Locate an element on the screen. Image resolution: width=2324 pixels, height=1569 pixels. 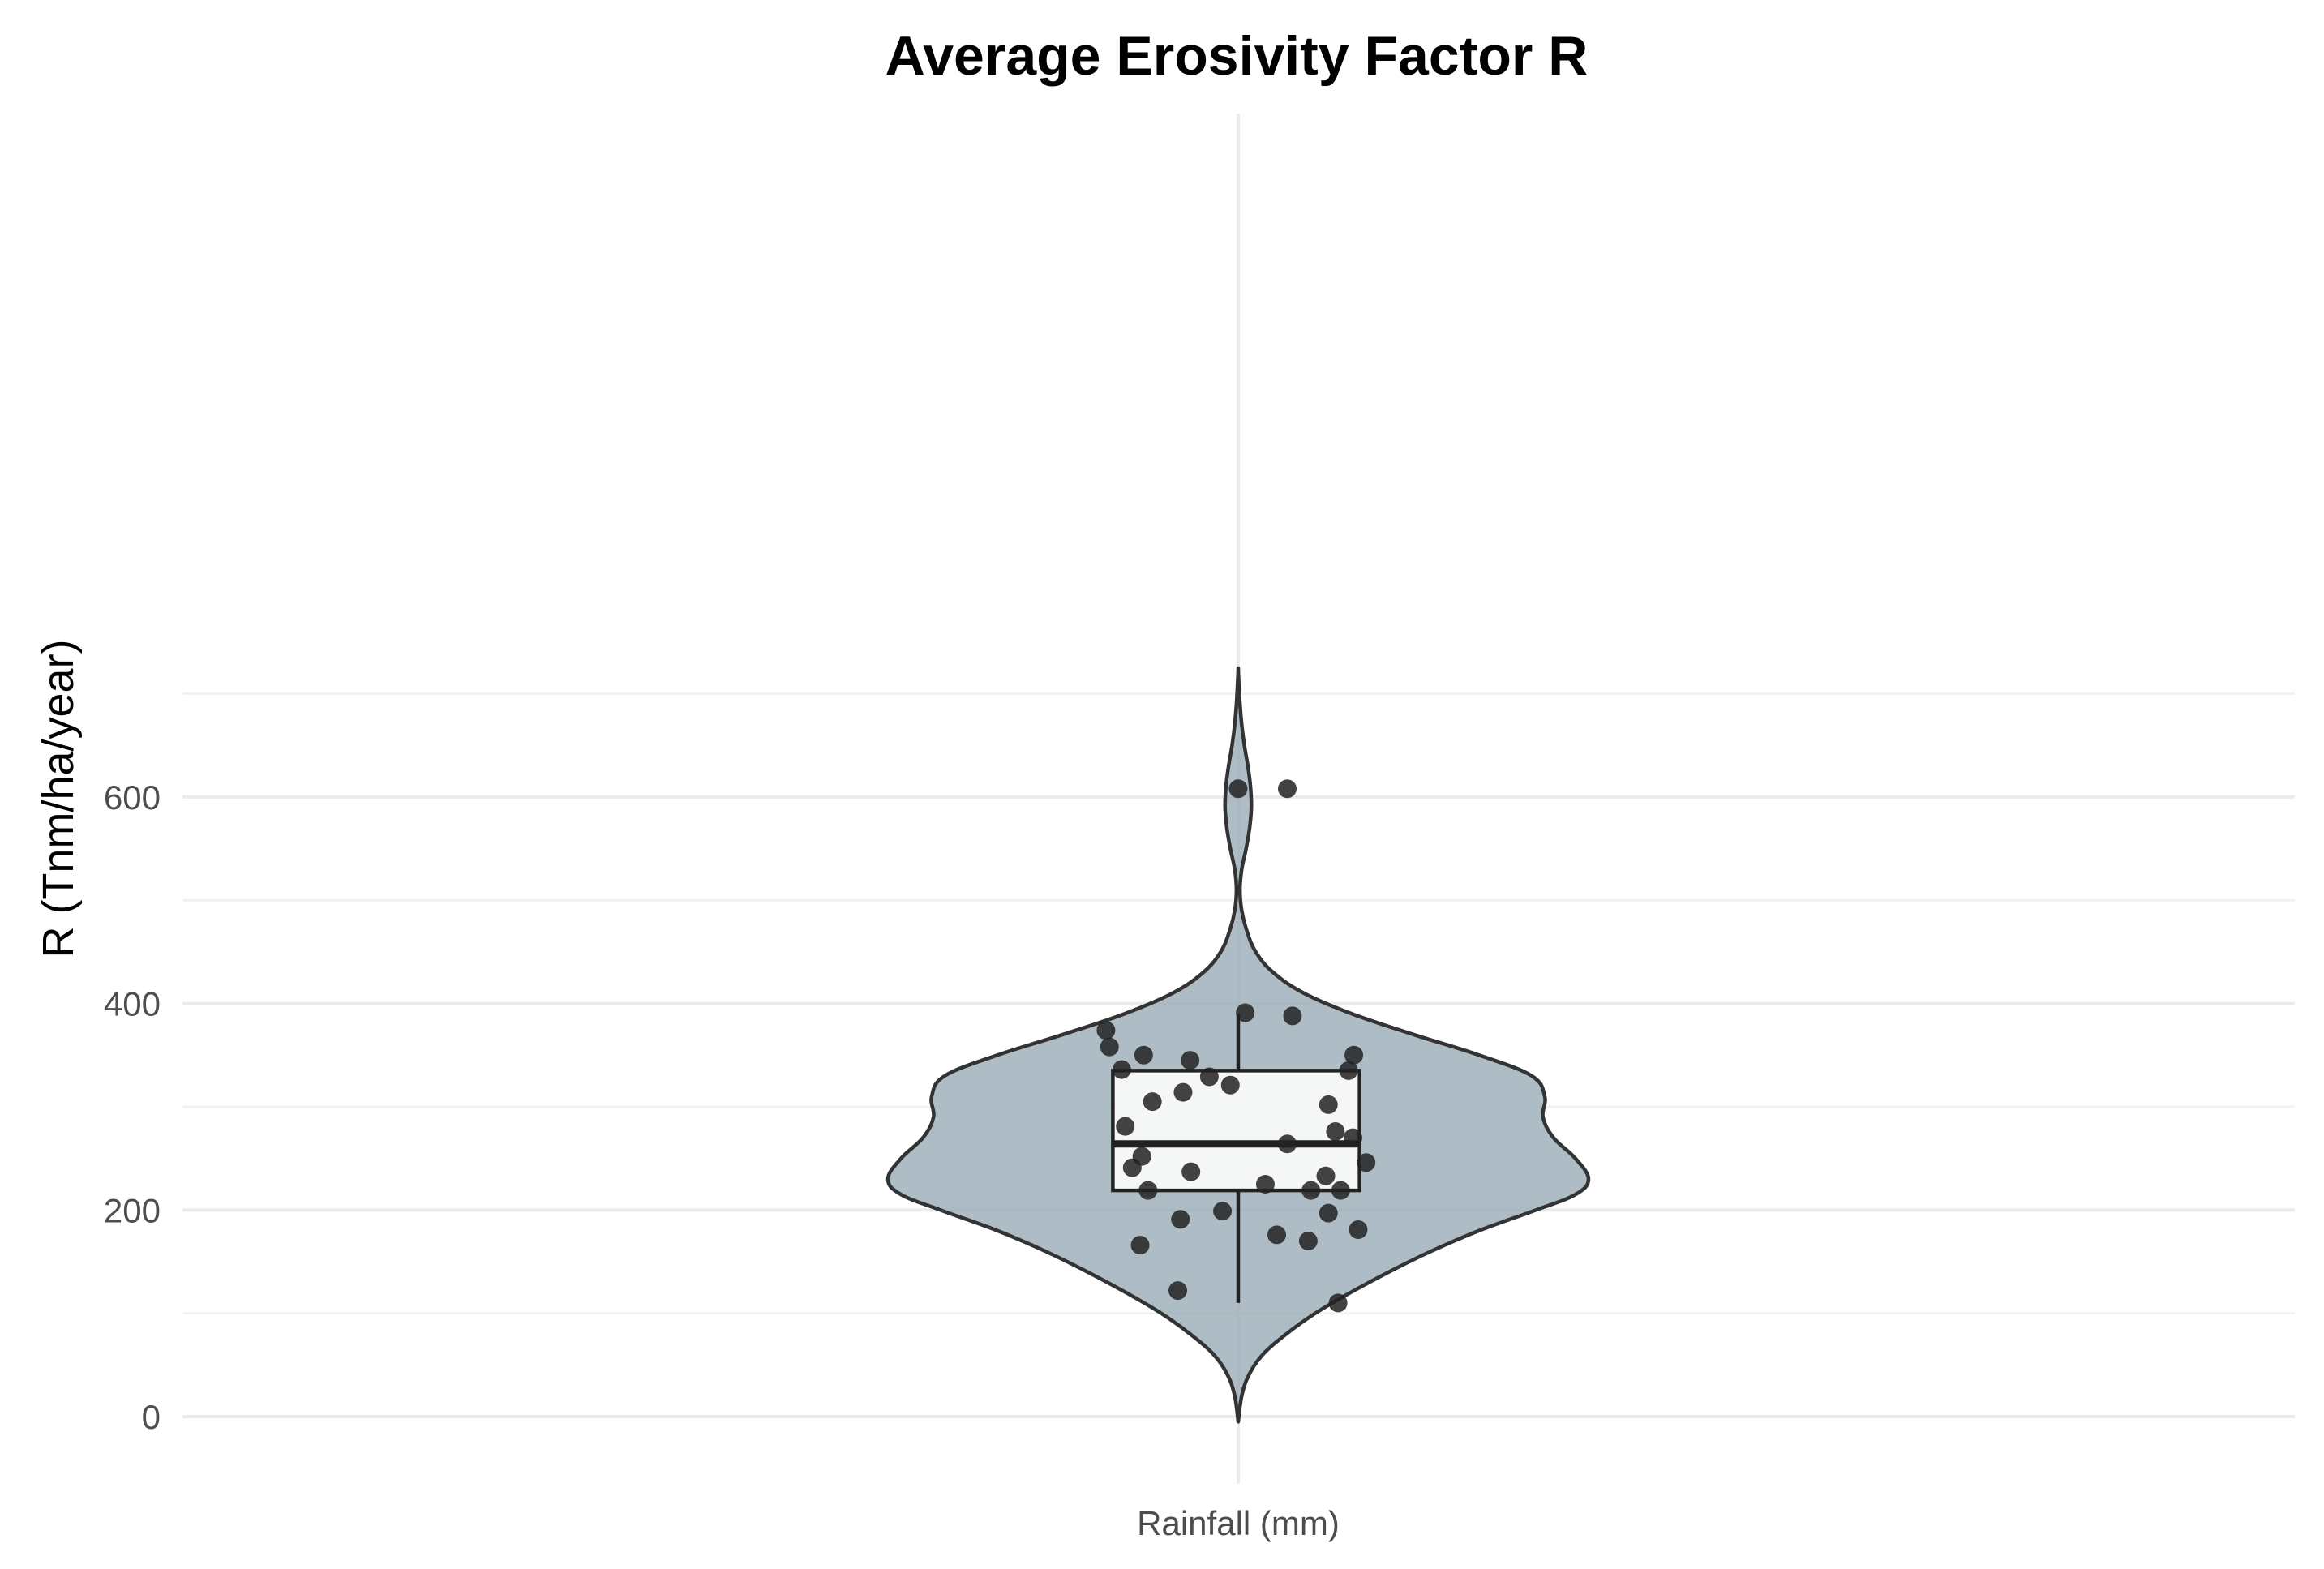
y-tick-label: 400 is located at coordinates (132, 1004).